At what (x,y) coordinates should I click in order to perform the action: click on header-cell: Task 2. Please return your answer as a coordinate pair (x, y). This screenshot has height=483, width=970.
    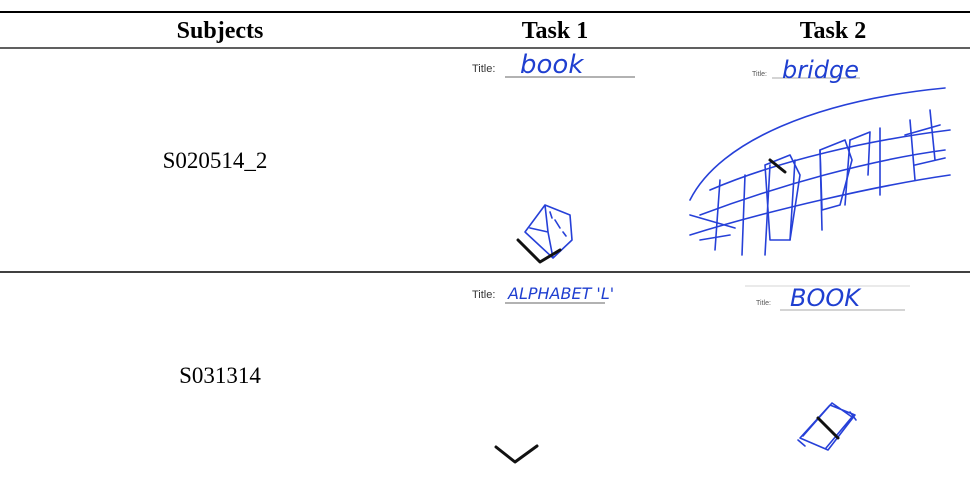
    Looking at the image, I should click on (833, 31).